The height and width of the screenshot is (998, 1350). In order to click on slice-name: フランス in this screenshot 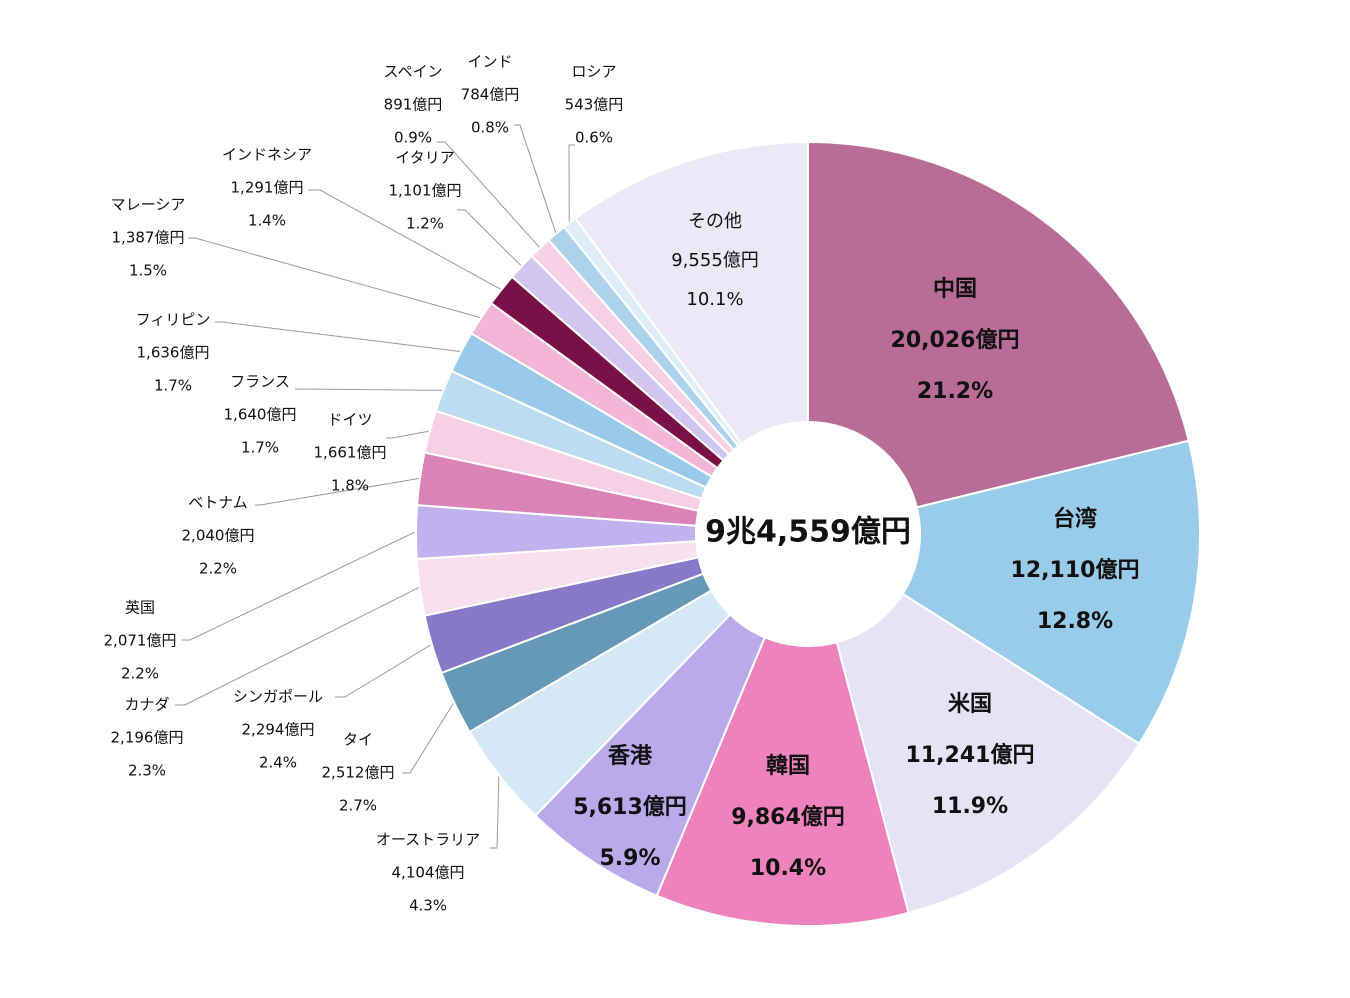, I will do `click(260, 382)`.